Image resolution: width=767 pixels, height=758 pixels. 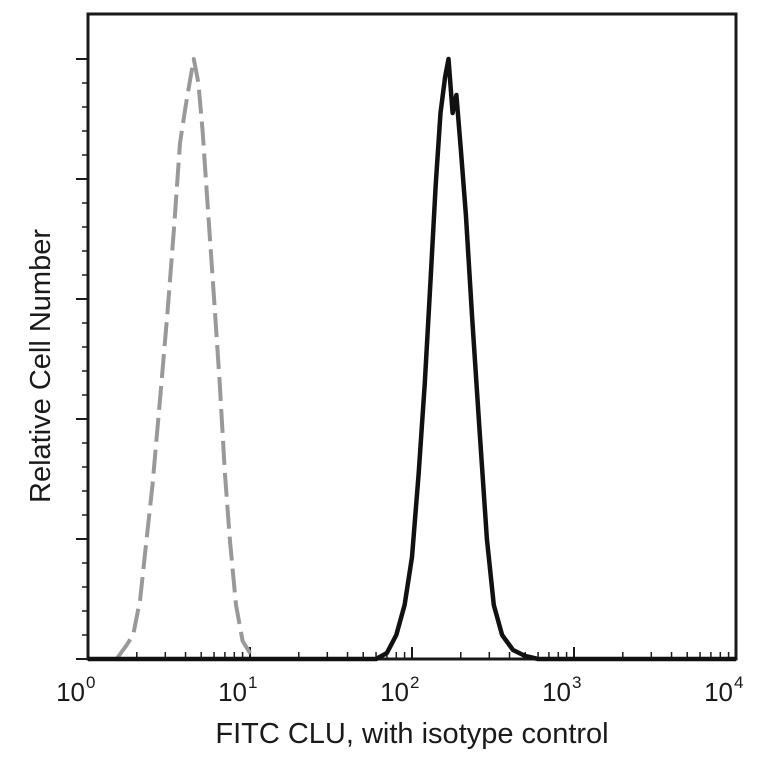 I want to click on y-axis-title: Relative Cell Number, so click(x=41, y=366).